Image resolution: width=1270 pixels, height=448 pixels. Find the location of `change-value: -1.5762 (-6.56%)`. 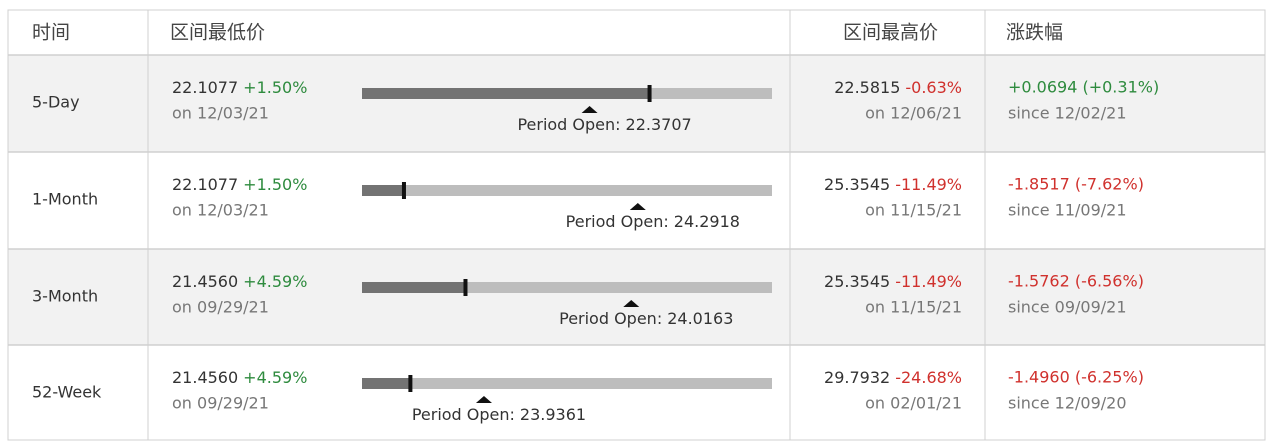

change-value: -1.5762 (-6.56%) is located at coordinates (1076, 281).